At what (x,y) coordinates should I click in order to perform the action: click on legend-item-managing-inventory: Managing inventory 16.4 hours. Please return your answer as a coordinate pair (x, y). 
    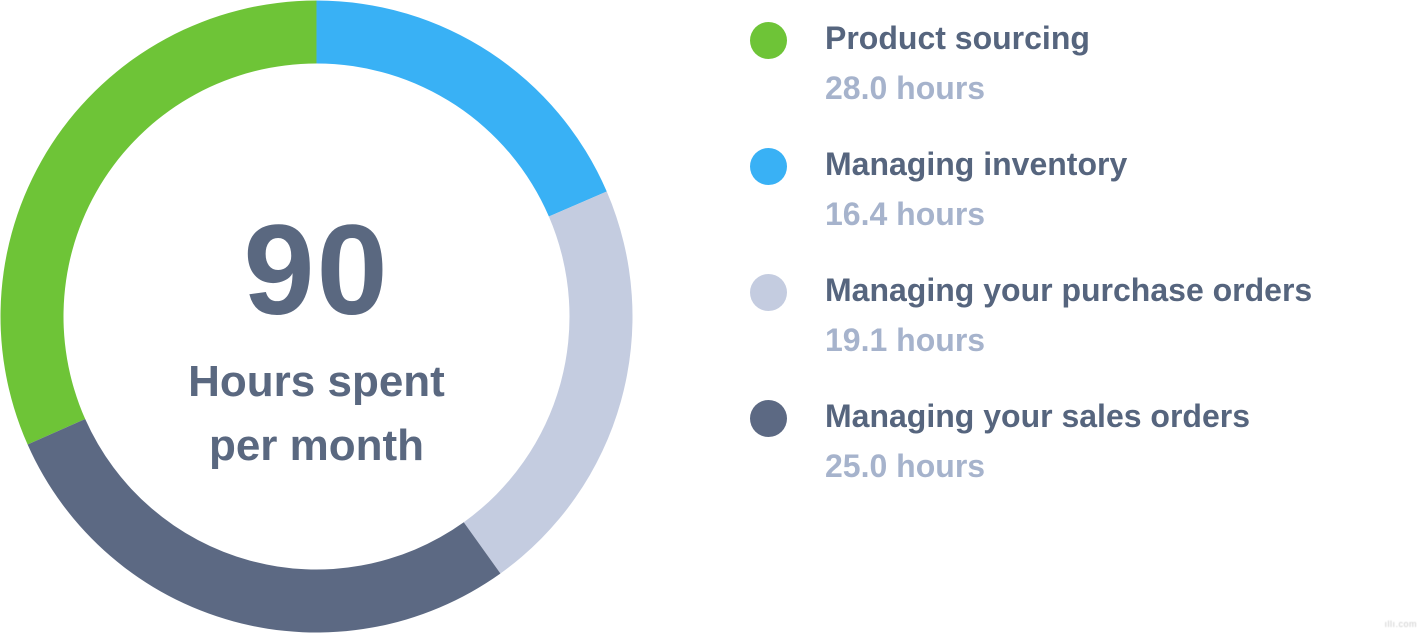
    Looking at the image, I should click on (1031, 189).